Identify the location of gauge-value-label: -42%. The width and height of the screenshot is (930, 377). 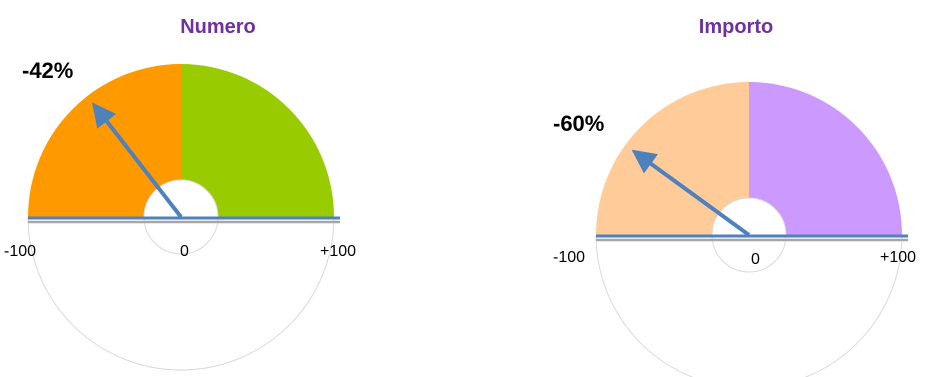
(47, 70).